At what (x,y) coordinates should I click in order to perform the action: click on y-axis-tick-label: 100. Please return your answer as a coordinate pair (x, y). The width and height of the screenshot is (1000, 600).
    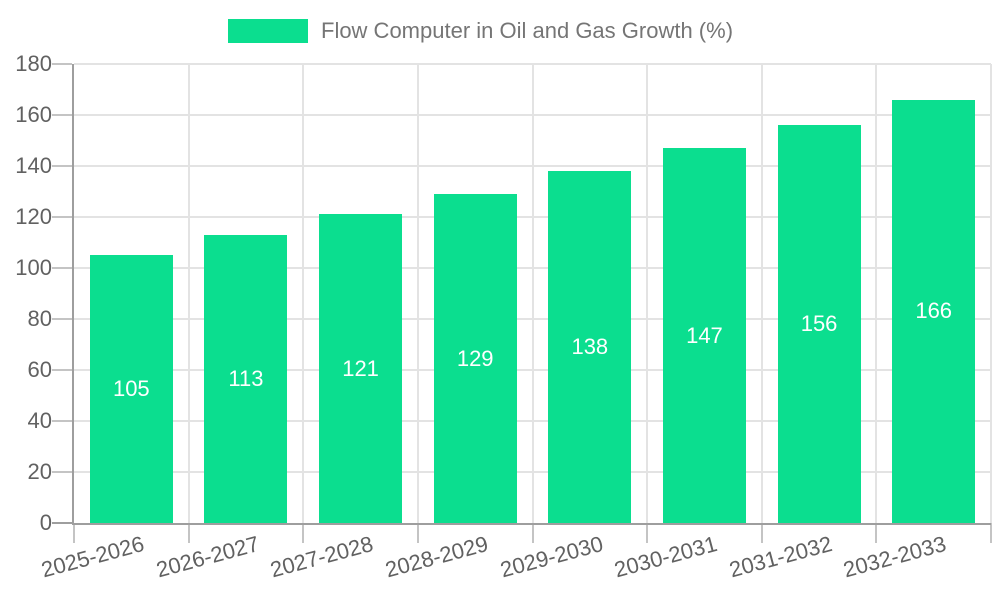
    Looking at the image, I should click on (33, 267).